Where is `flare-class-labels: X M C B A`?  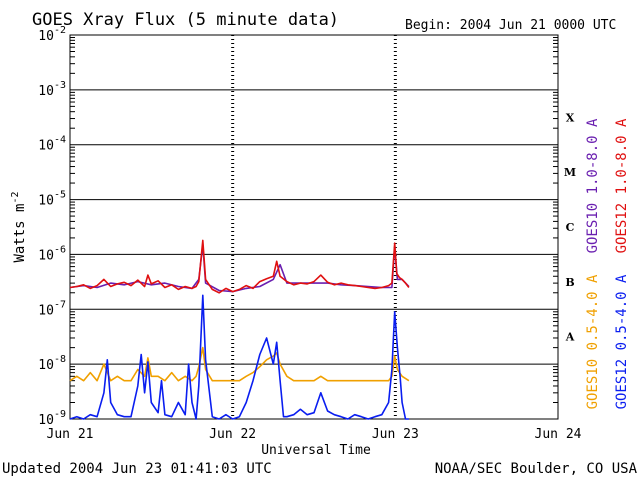
flare-class-labels: X M C B A is located at coordinates (570, 227).